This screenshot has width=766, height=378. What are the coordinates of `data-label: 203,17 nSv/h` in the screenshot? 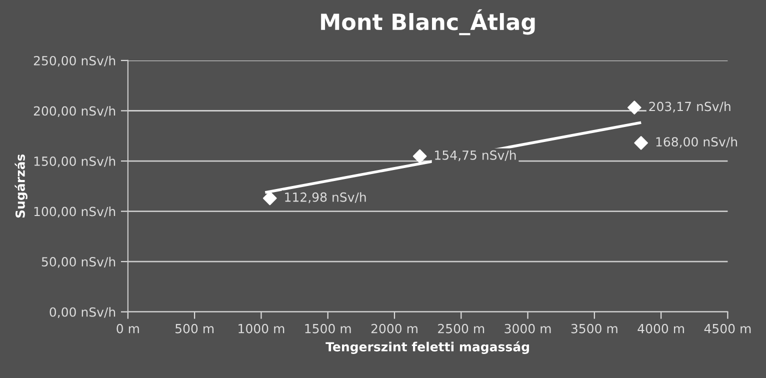 It's located at (689, 107).